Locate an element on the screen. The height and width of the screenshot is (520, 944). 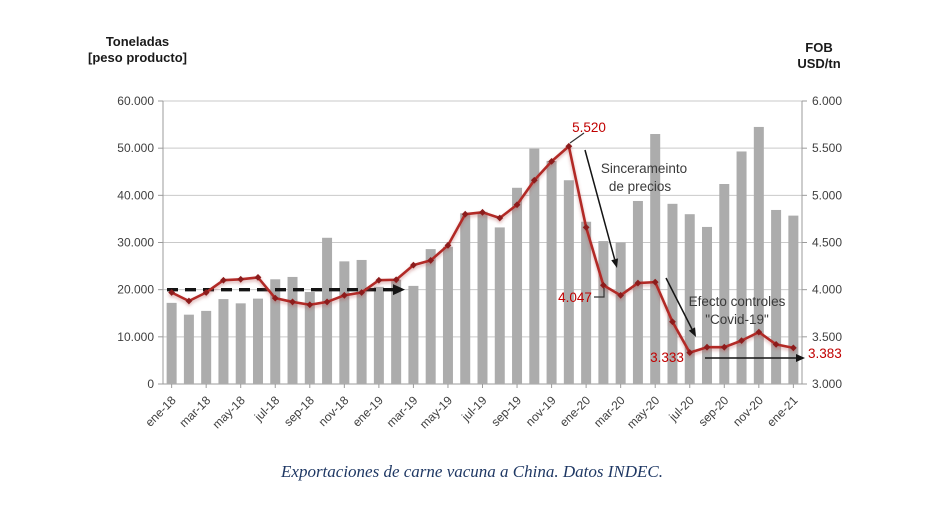
left-axis-tick-label: 50.000 is located at coordinates (135, 148).